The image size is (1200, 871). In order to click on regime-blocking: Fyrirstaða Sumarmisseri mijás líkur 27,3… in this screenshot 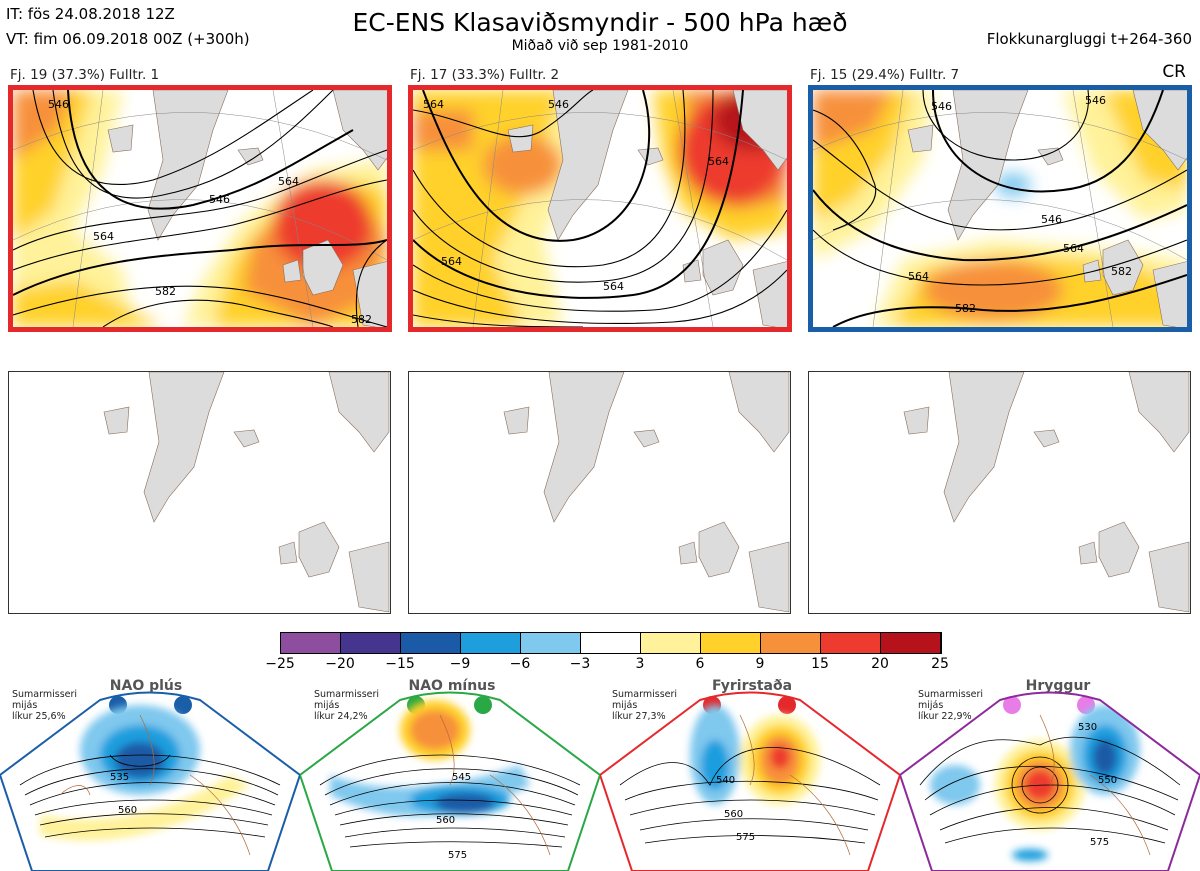, I will do `click(750, 773)`.